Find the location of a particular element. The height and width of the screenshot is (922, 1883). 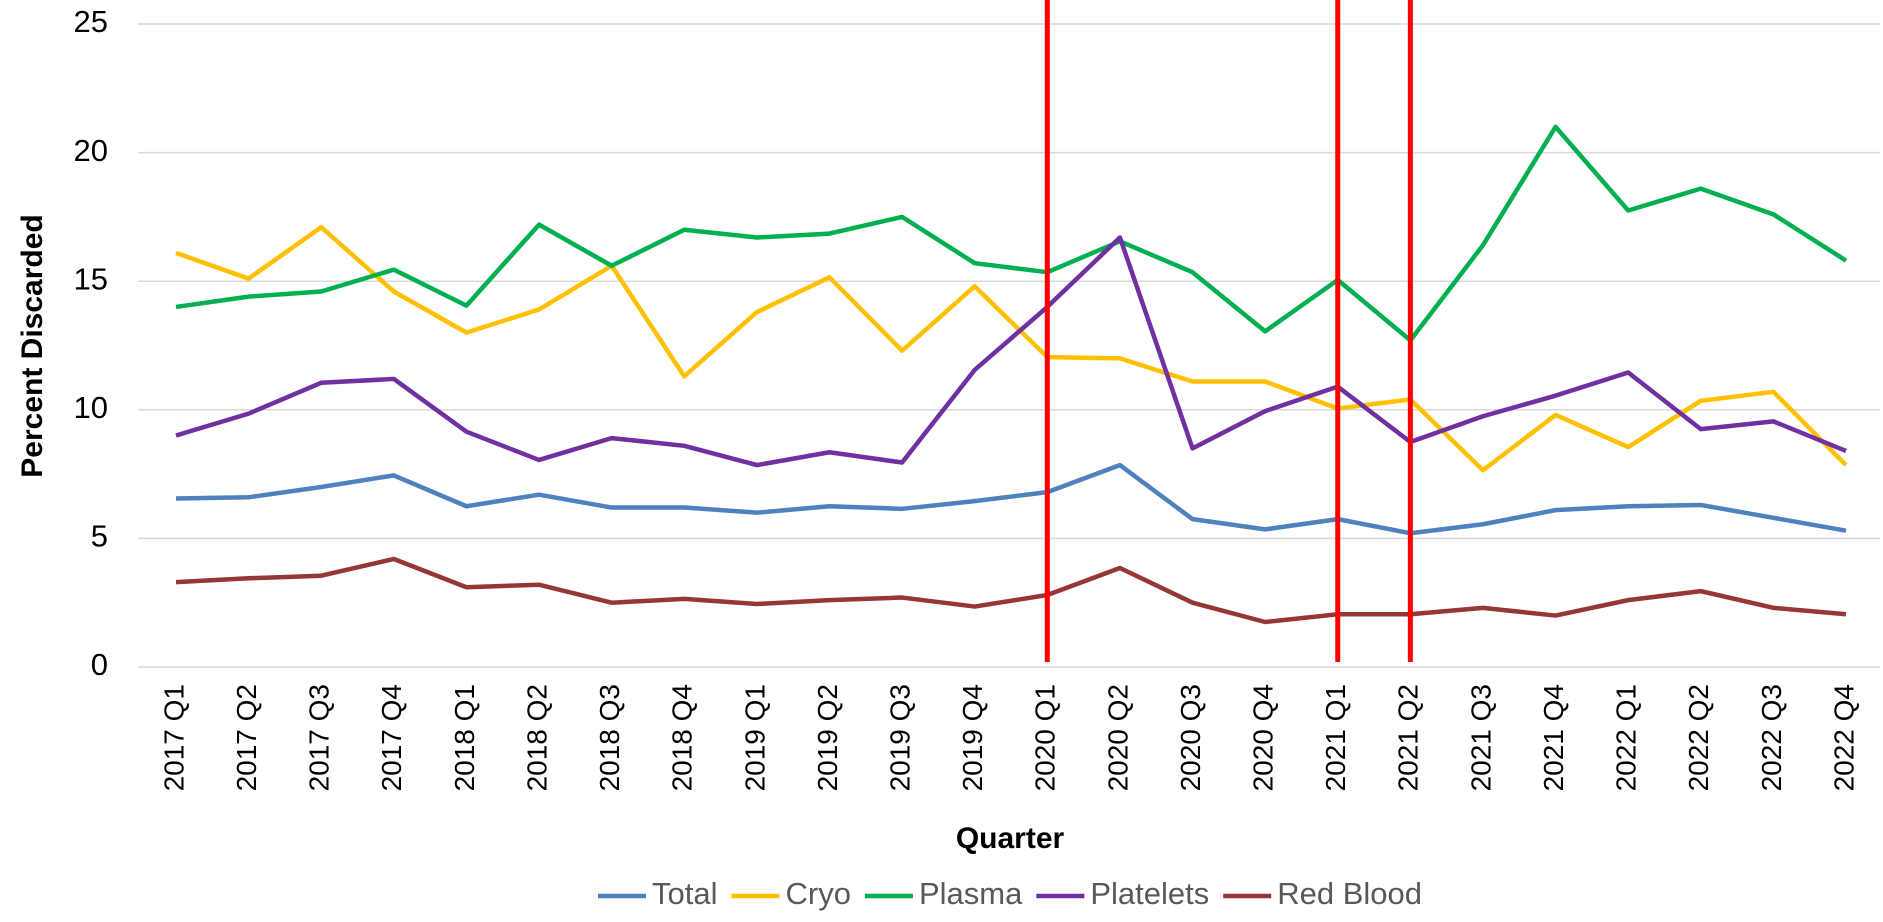

x-tick-label: 2021 Q3 is located at coordinates (1480, 737).